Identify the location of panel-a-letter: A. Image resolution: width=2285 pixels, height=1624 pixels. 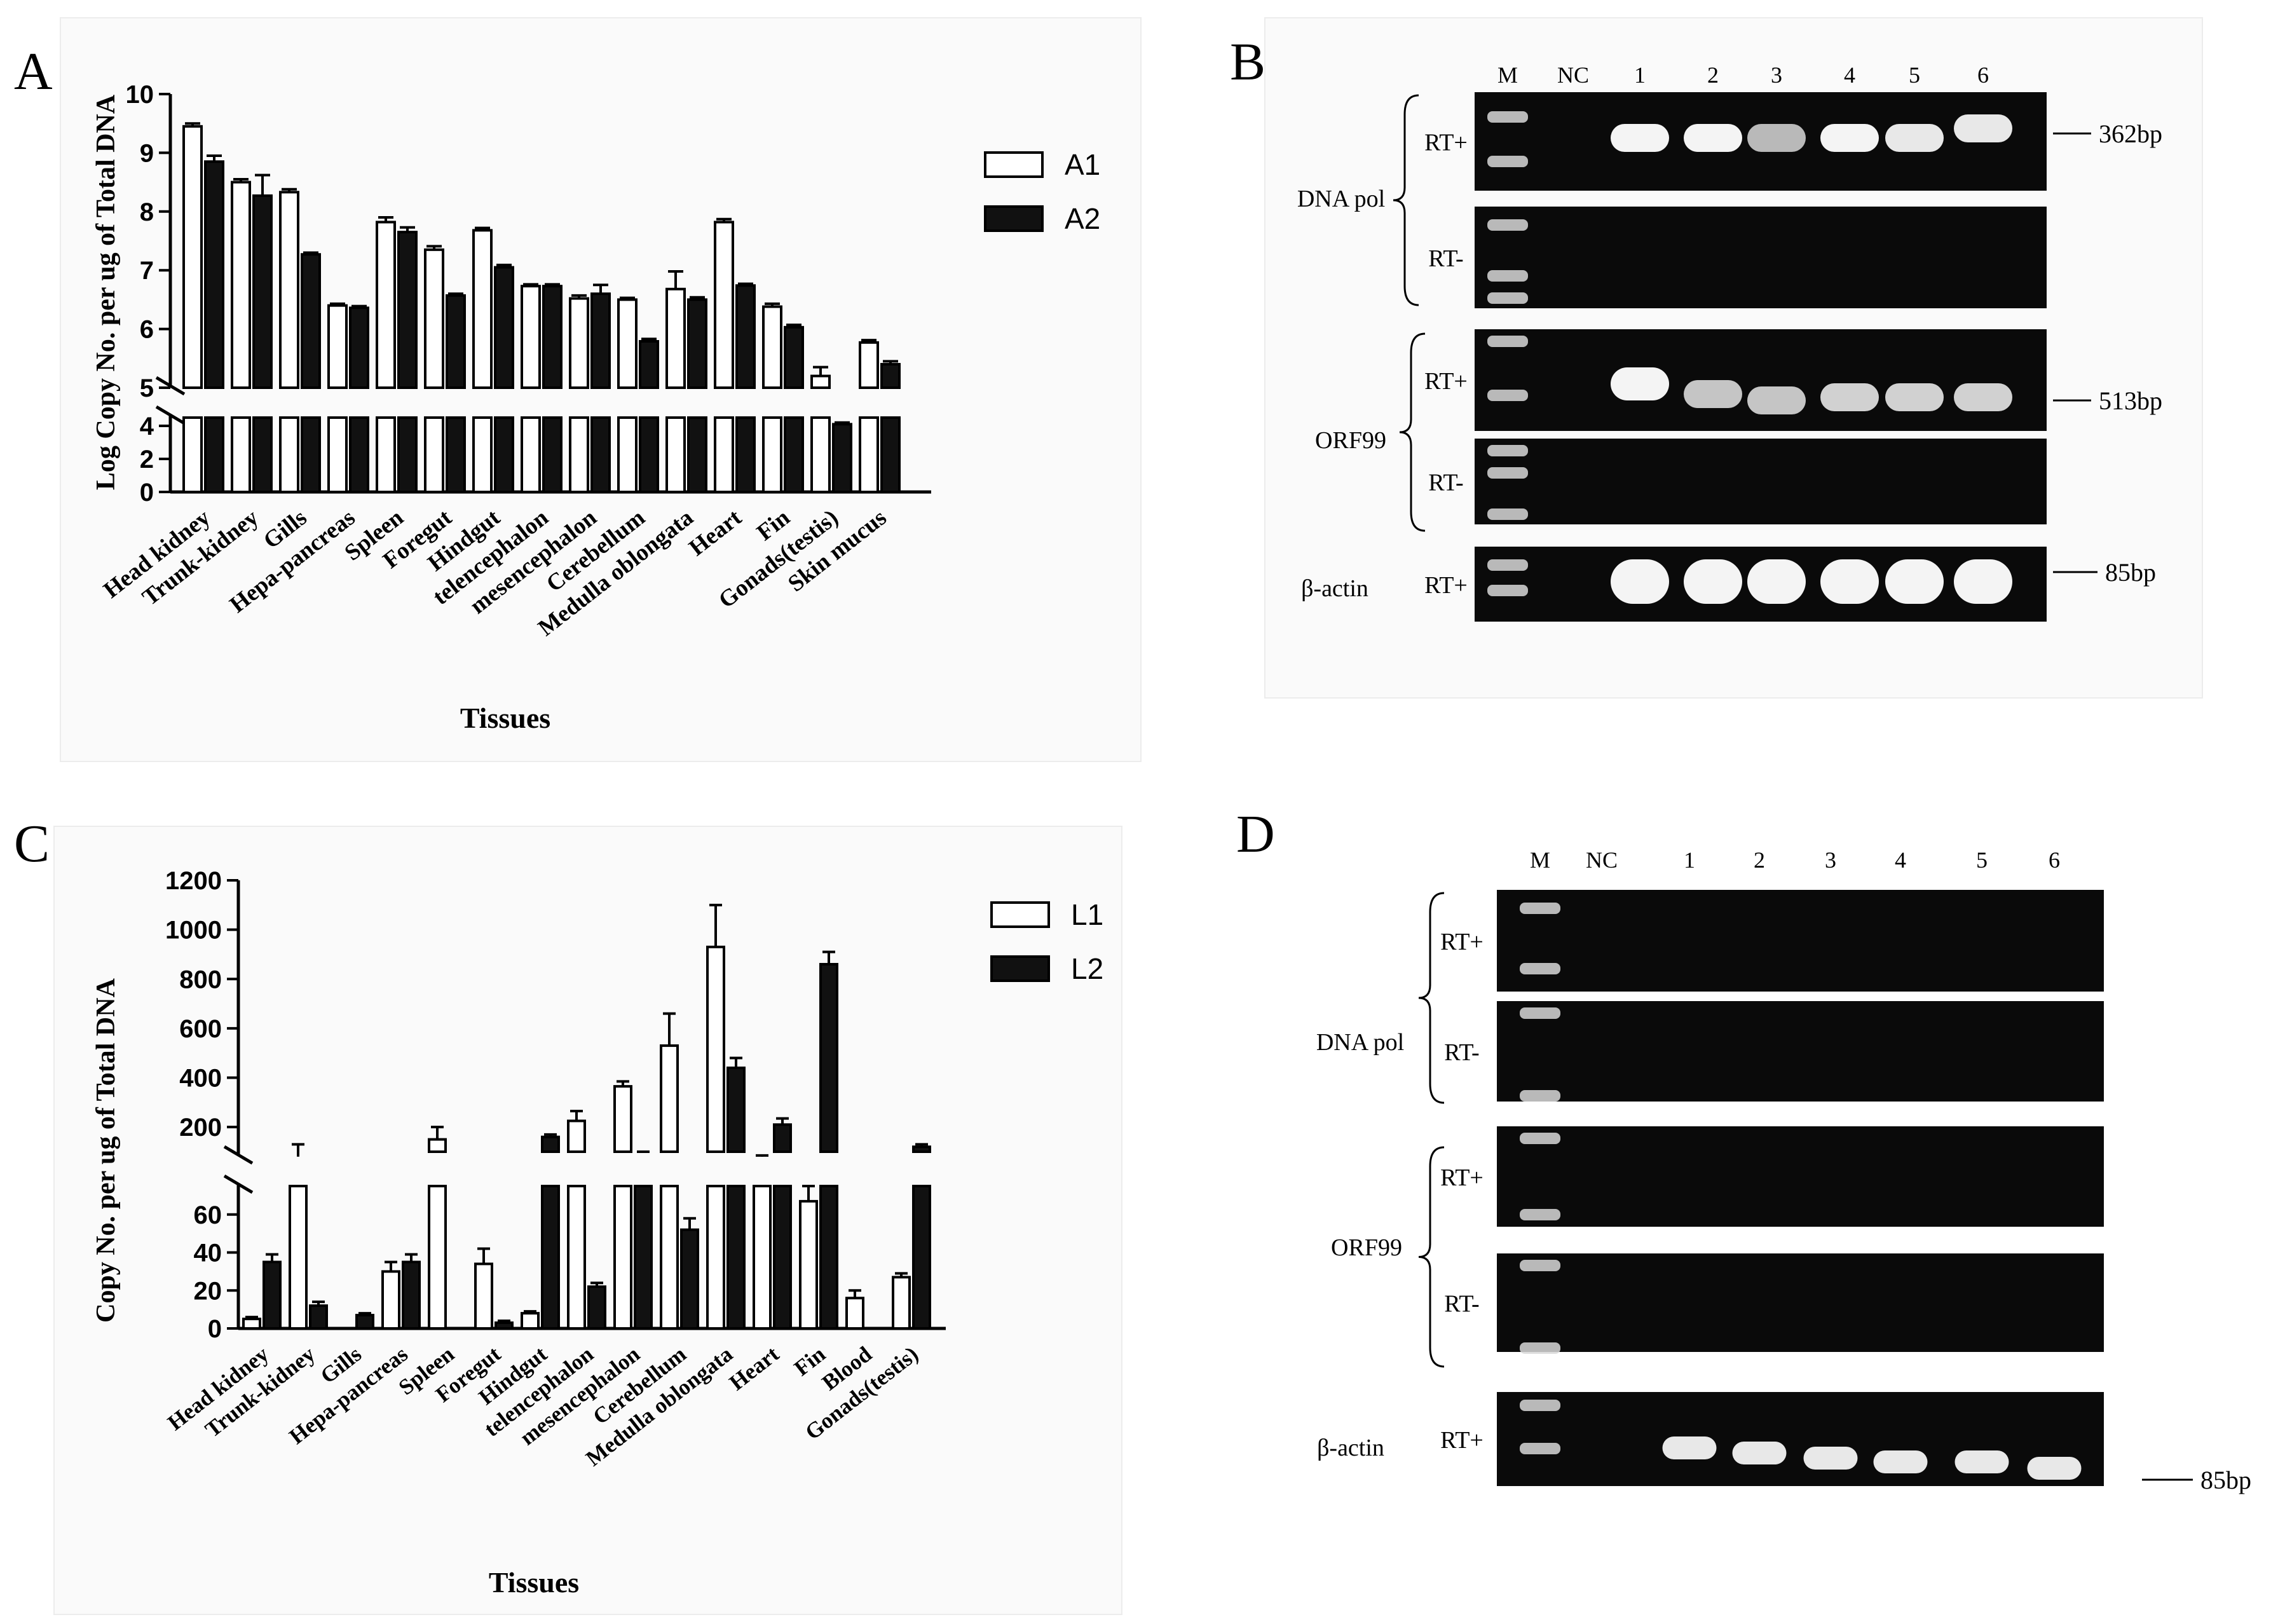
(33, 71).